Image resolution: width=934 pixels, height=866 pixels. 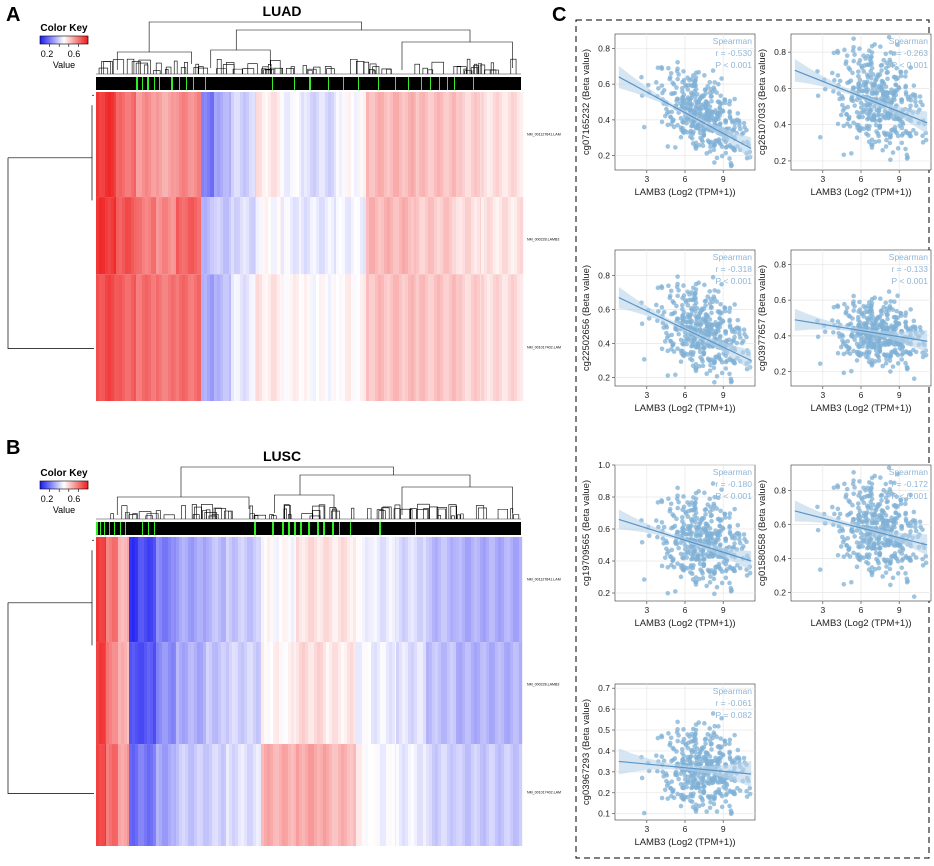 What do you see at coordinates (586, 533) in the screenshot?
I see `y-axis-label: cg19709565 (Beta value)` at bounding box center [586, 533].